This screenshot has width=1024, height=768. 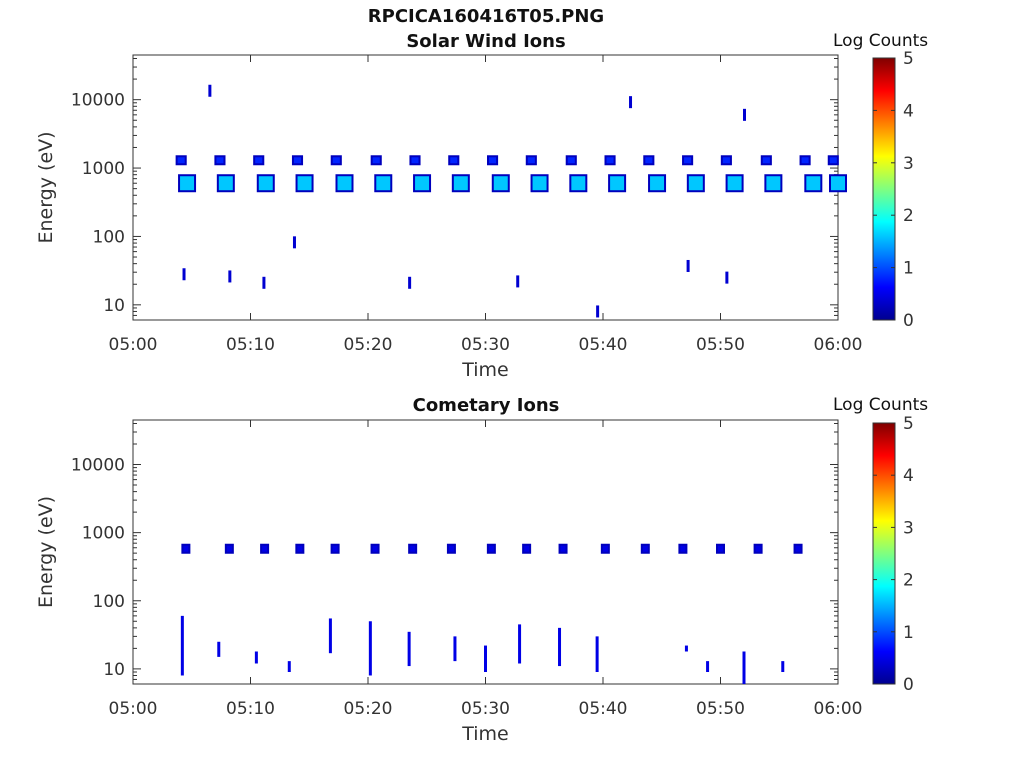 What do you see at coordinates (908, 685) in the screenshot?
I see `colorbar-tick-label: 0` at bounding box center [908, 685].